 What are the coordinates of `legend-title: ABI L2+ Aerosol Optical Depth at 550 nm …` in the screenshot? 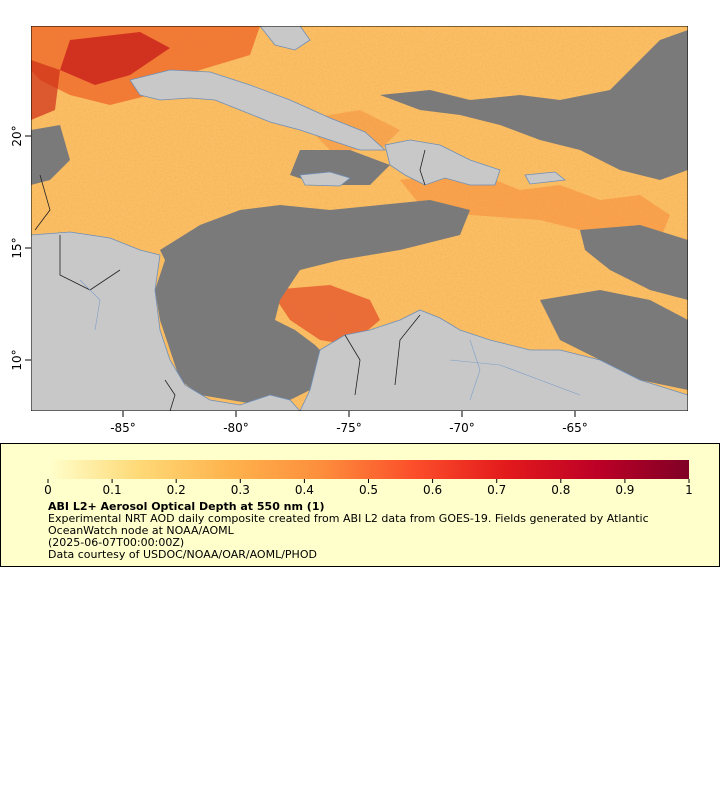 It's located at (186, 506).